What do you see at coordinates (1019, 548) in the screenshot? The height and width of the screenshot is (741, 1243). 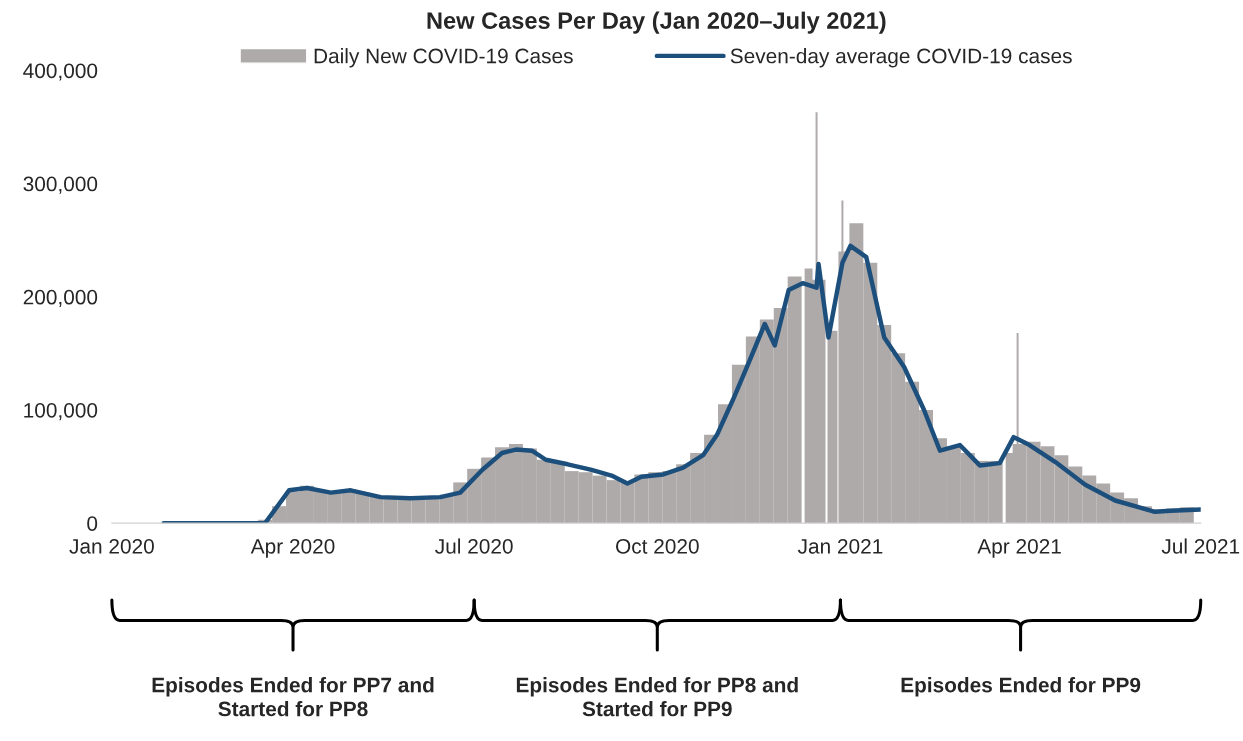 I see `x-tick-label: Apr 2021` at bounding box center [1019, 548].